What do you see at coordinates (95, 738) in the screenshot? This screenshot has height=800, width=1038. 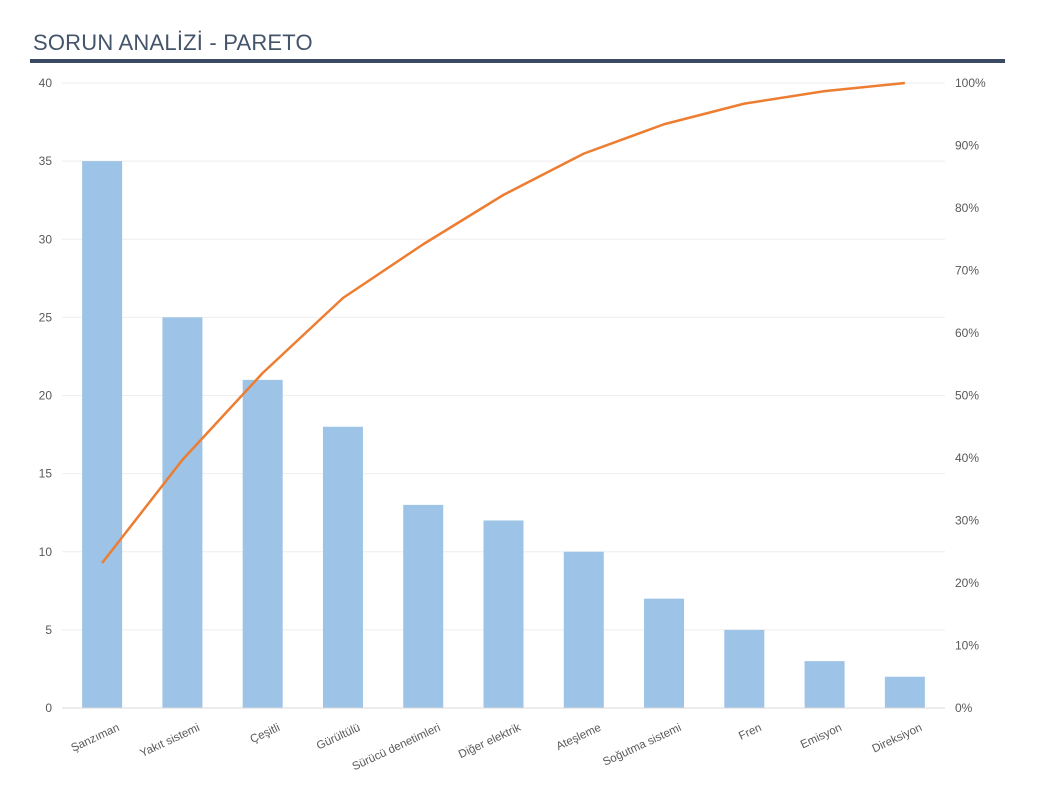 I see `category-label: Şanzıman` at bounding box center [95, 738].